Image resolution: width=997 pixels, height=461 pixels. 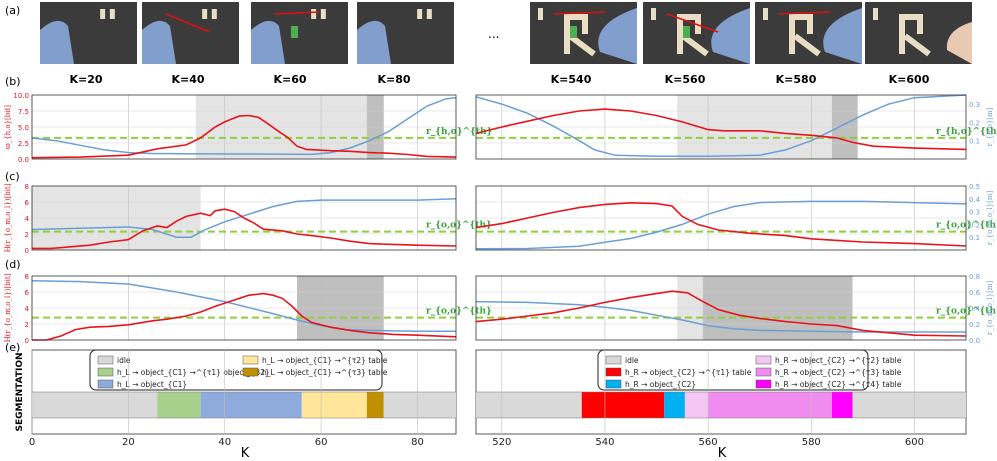 I want to click on k-label-560: K=560, so click(x=685, y=79).